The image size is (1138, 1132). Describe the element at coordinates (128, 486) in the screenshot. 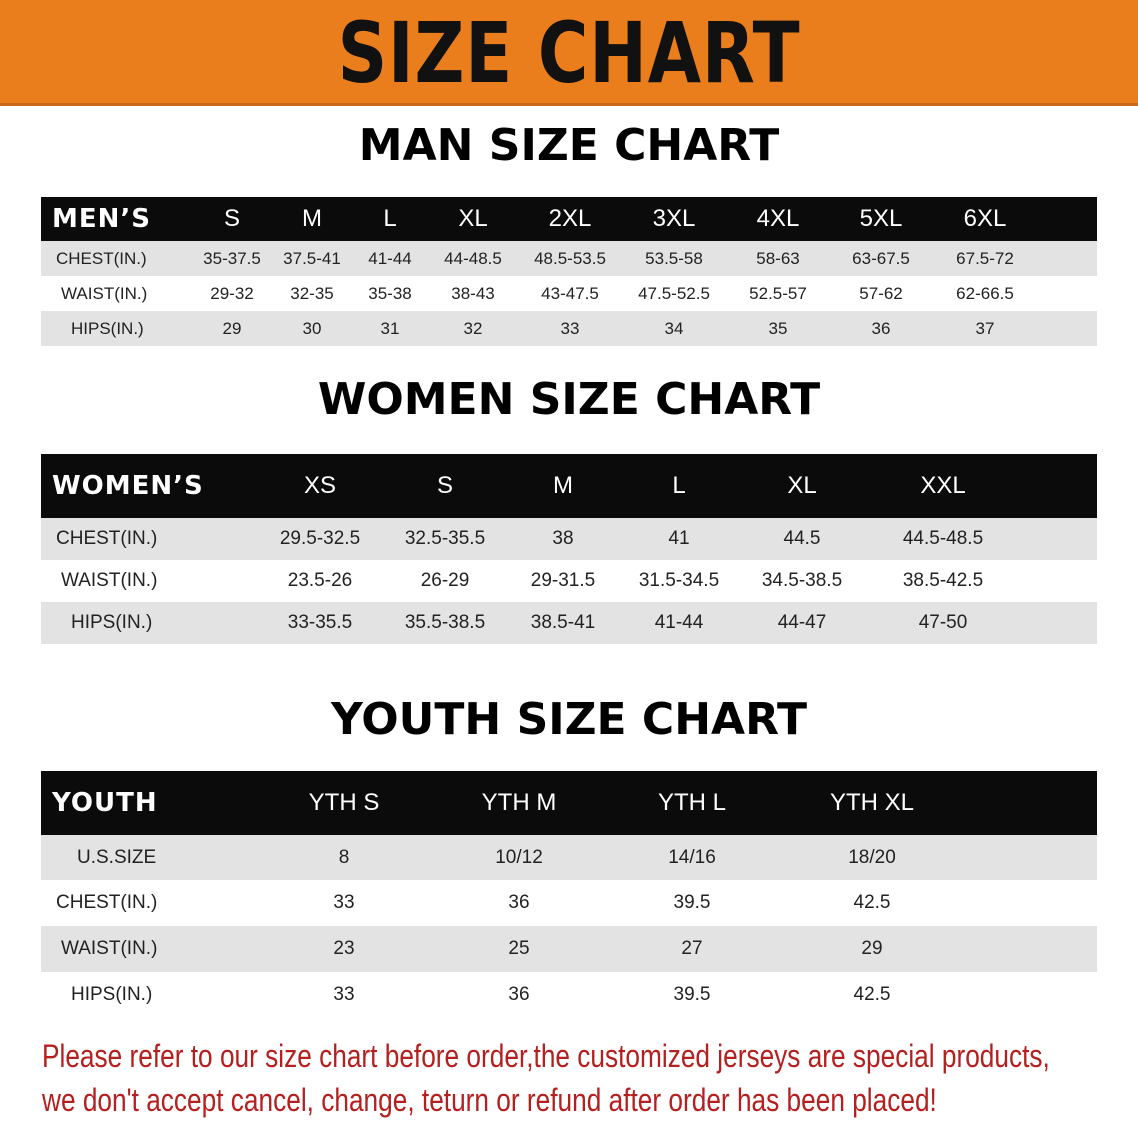

I see `women-header-label: WOMEN’S` at that location.